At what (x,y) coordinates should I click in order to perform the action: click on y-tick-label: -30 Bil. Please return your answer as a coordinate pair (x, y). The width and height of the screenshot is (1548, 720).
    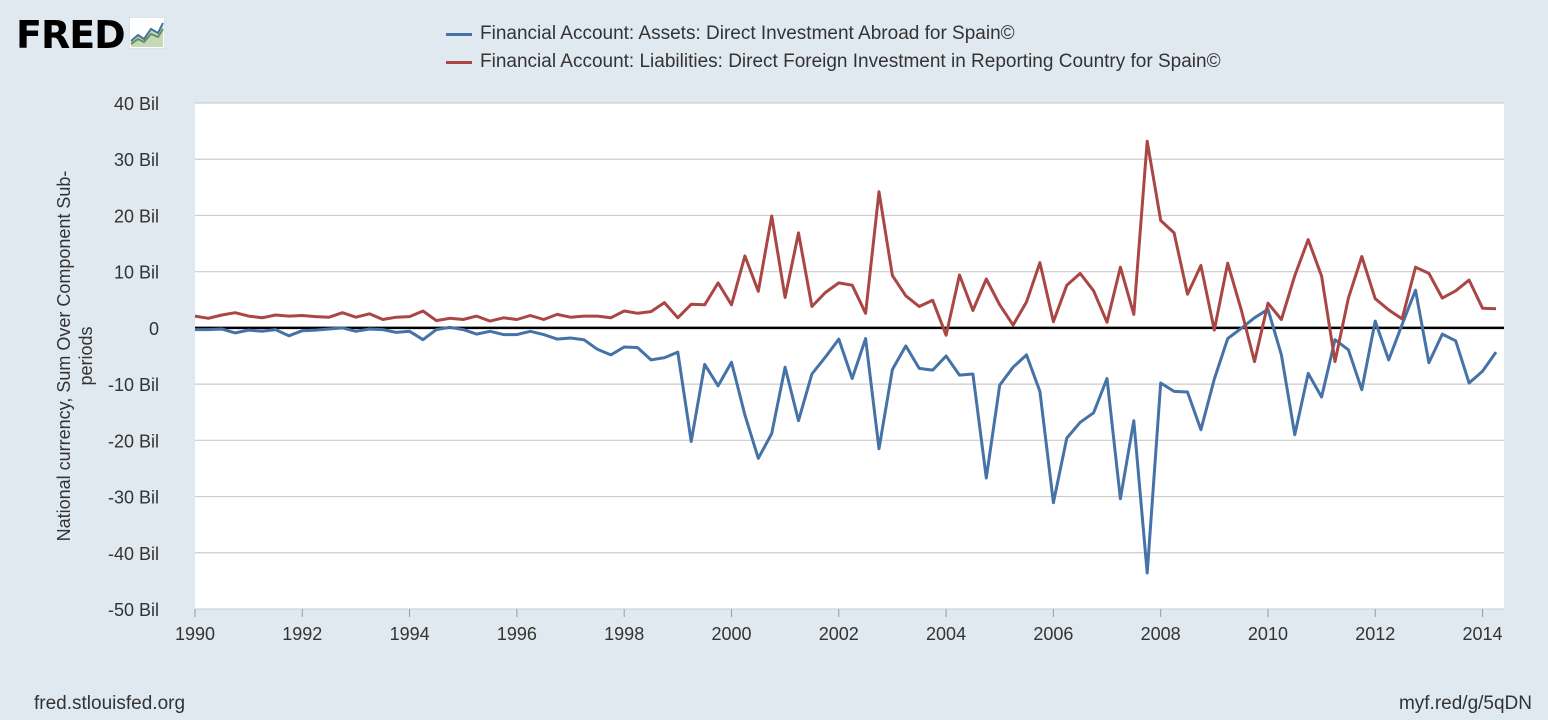
    Looking at the image, I should click on (133, 498).